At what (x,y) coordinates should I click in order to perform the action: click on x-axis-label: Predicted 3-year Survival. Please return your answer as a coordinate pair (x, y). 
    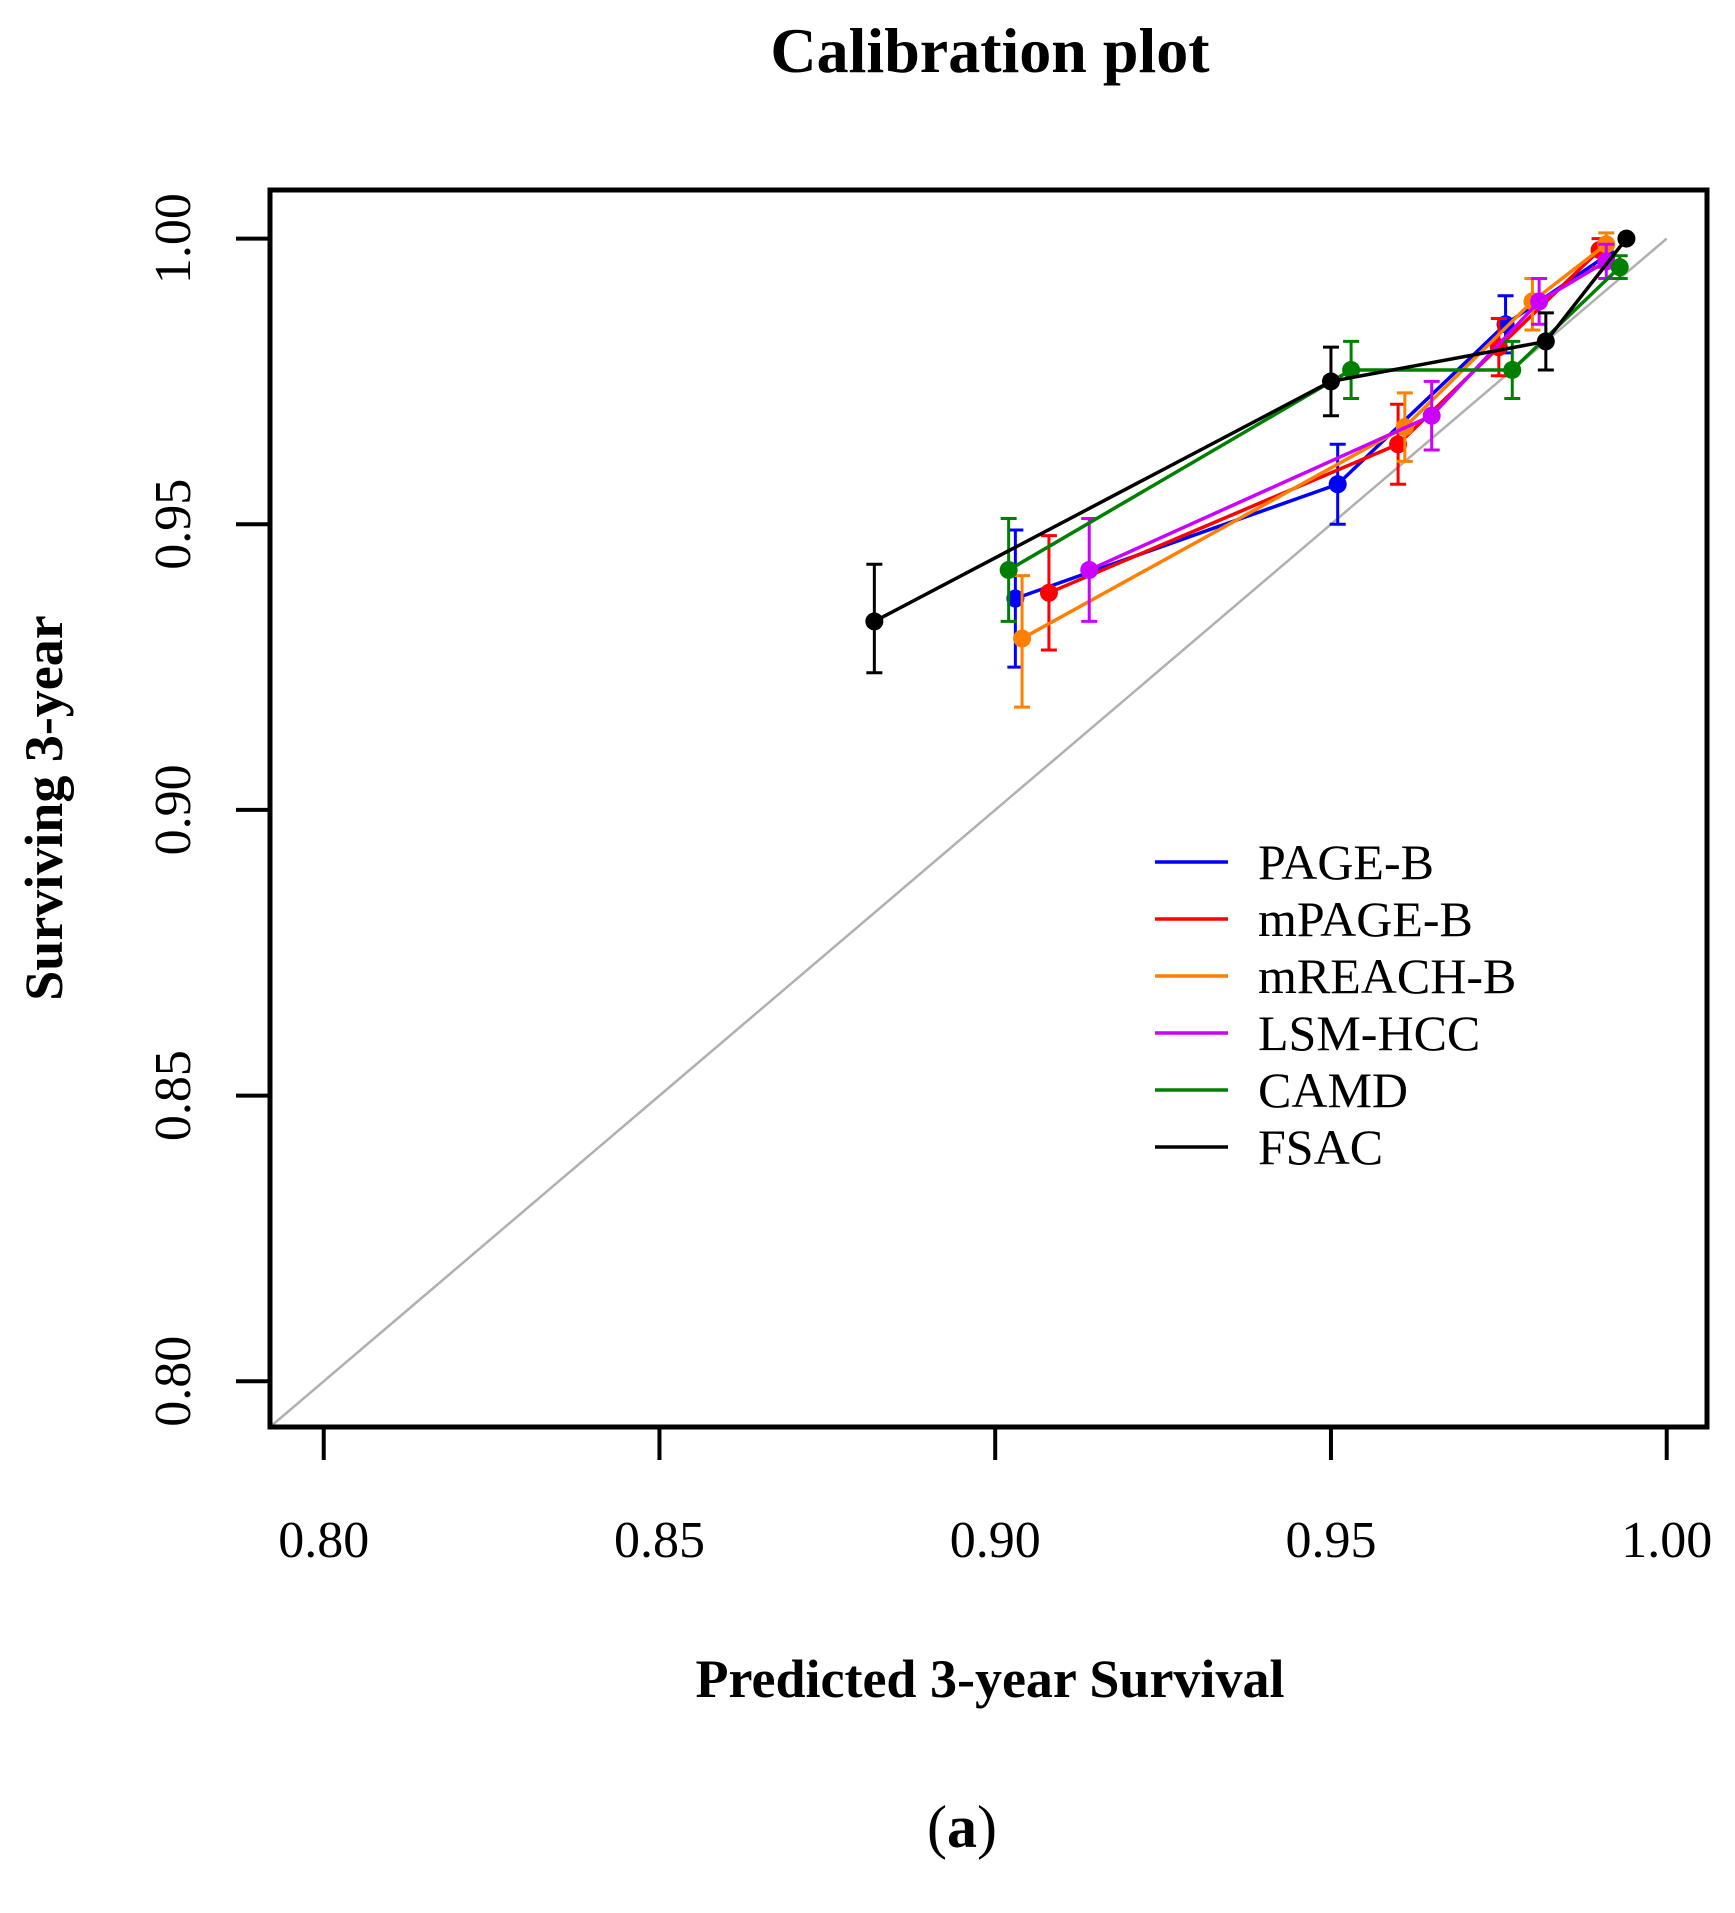
    Looking at the image, I should click on (990, 1679).